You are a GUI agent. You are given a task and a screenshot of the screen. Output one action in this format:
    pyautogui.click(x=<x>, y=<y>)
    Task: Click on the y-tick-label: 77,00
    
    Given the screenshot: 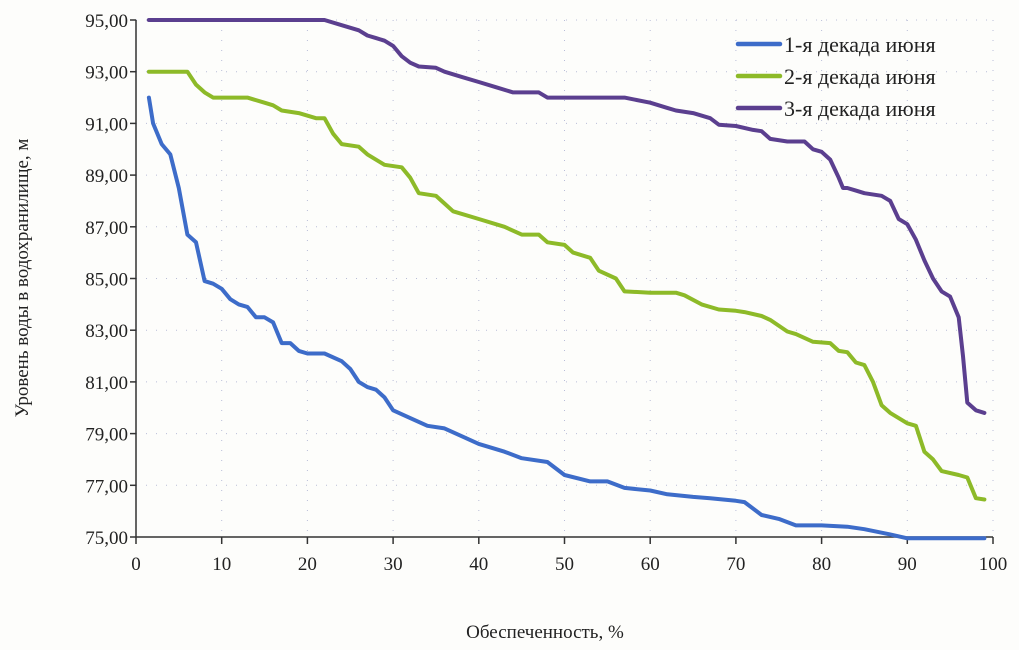 What is the action you would take?
    pyautogui.click(x=106, y=486)
    